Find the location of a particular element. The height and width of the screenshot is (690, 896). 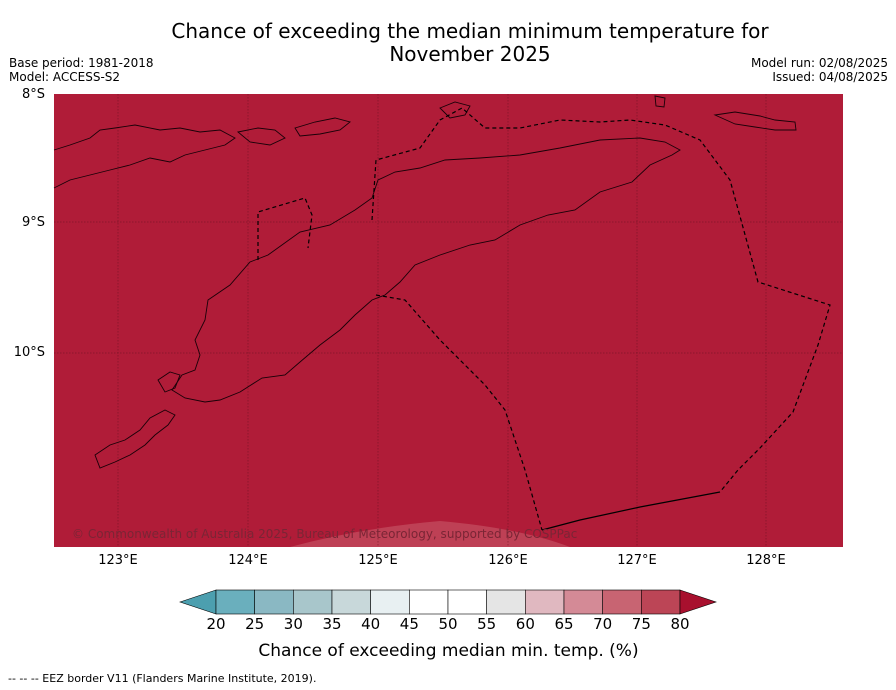

colorbar-tick-label: 55 is located at coordinates (487, 624).